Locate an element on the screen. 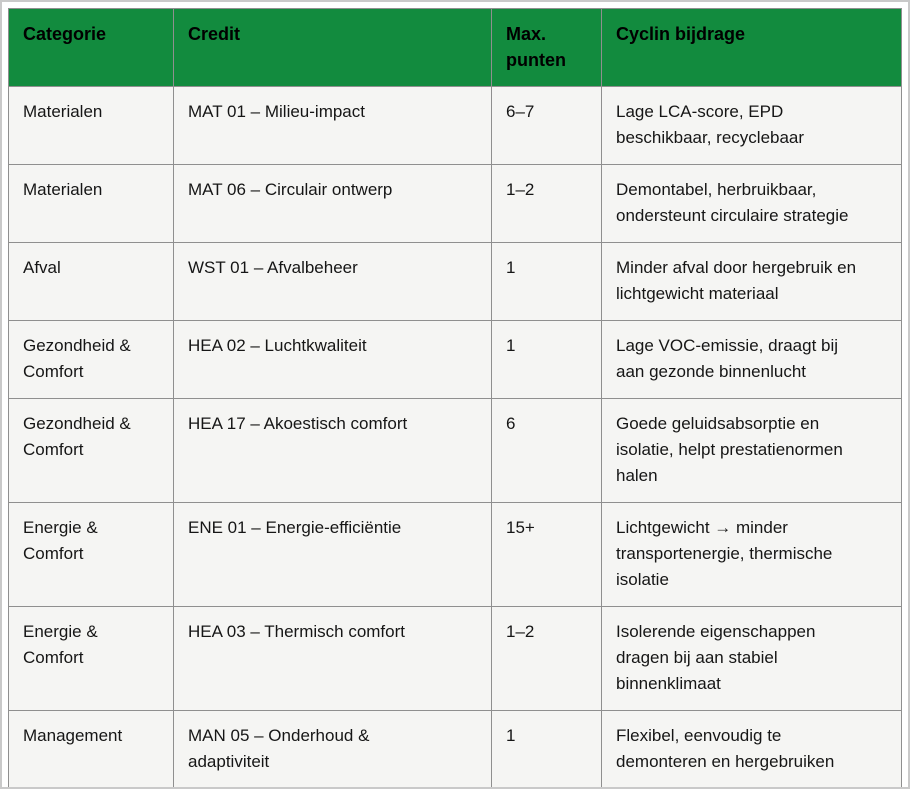 This screenshot has width=910, height=789. header-cyclin-bijdrage: Cyclin bijdrage is located at coordinates (751, 47).